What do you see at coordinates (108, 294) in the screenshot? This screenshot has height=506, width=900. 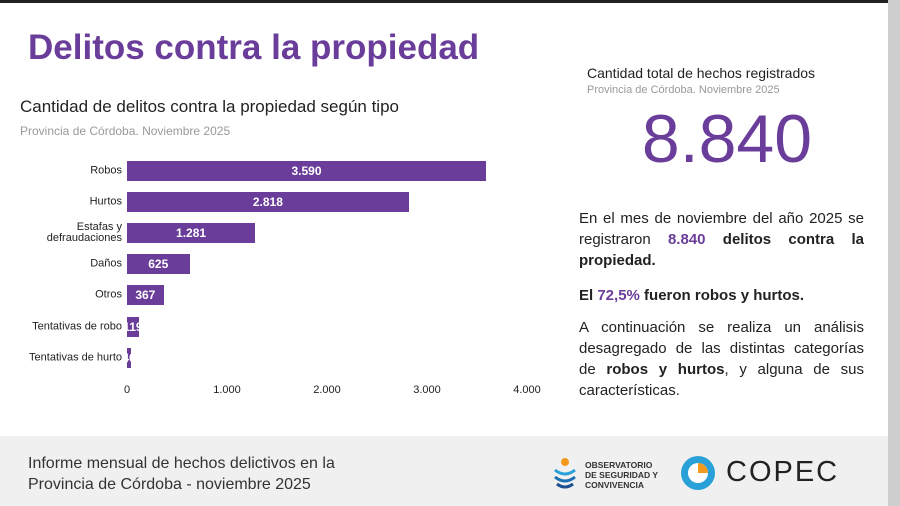 I see `y-tick-label: Otros` at bounding box center [108, 294].